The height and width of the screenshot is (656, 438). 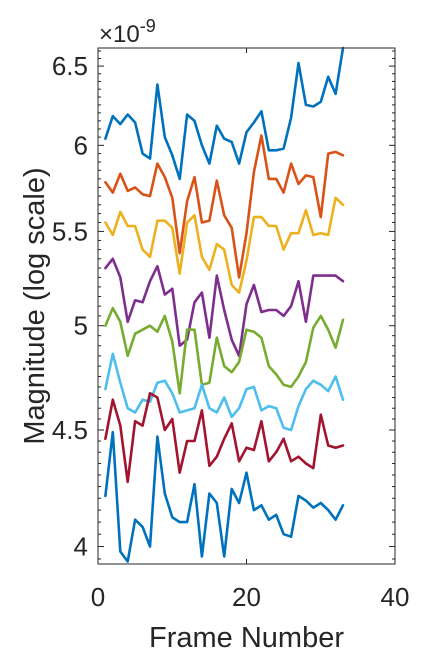 I want to click on y-axis-multiplier-exponent: -9, so click(x=148, y=26).